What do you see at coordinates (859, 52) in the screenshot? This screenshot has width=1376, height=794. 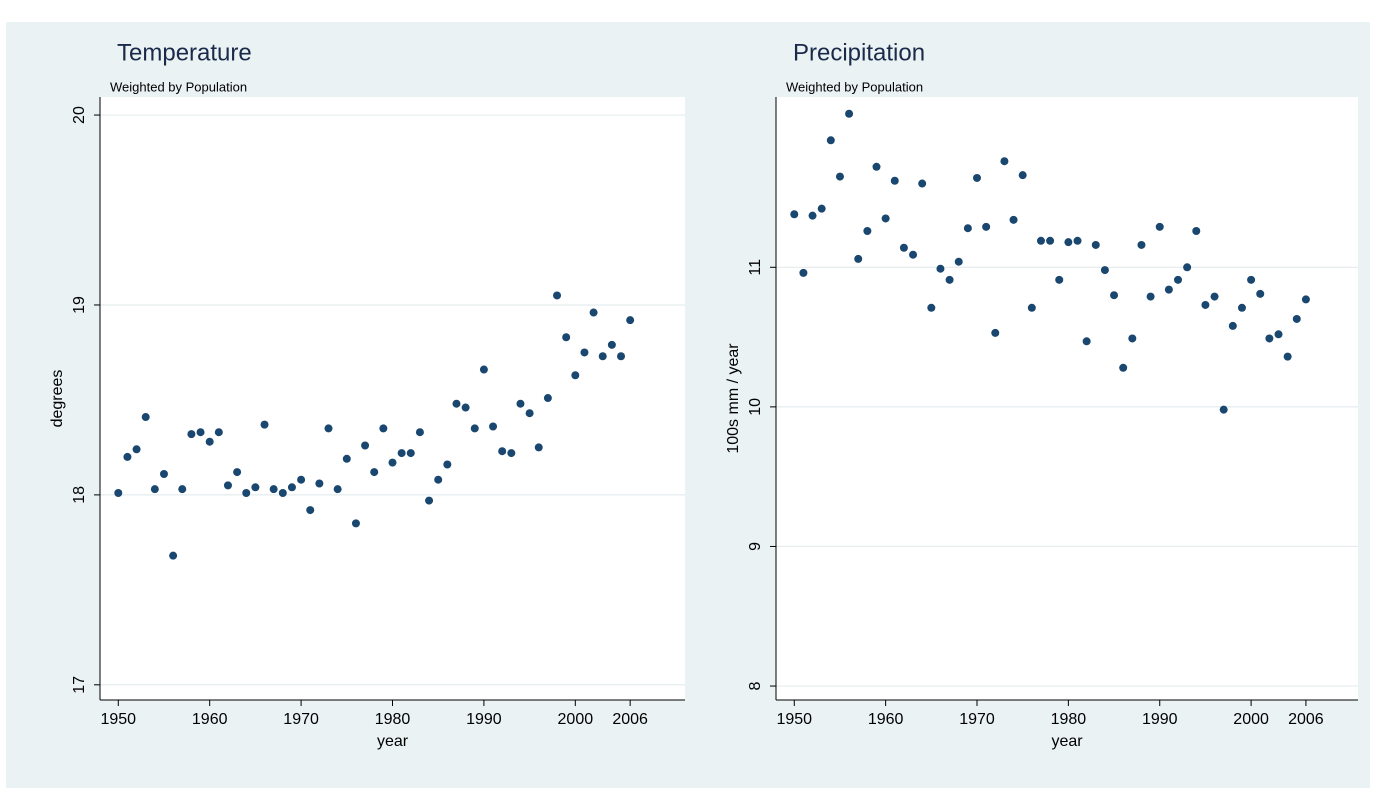 I see `chart-title: Precipitation` at bounding box center [859, 52].